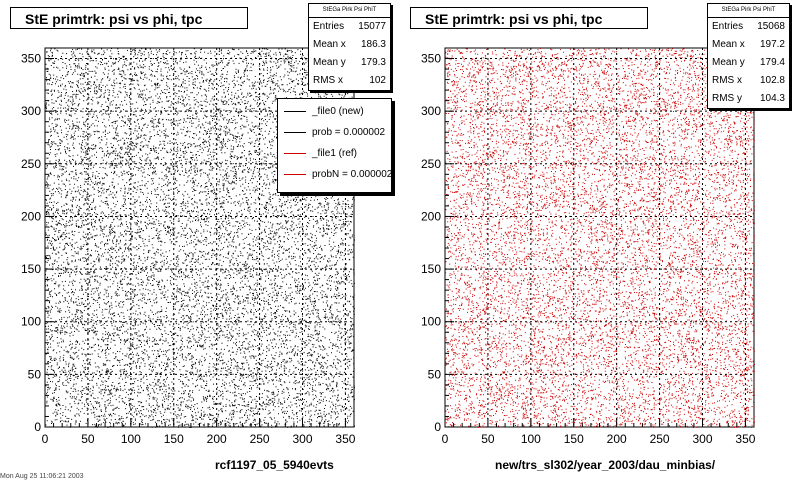  I want to click on left-footer-label: rcf1197_05_5940evts, so click(274, 465).